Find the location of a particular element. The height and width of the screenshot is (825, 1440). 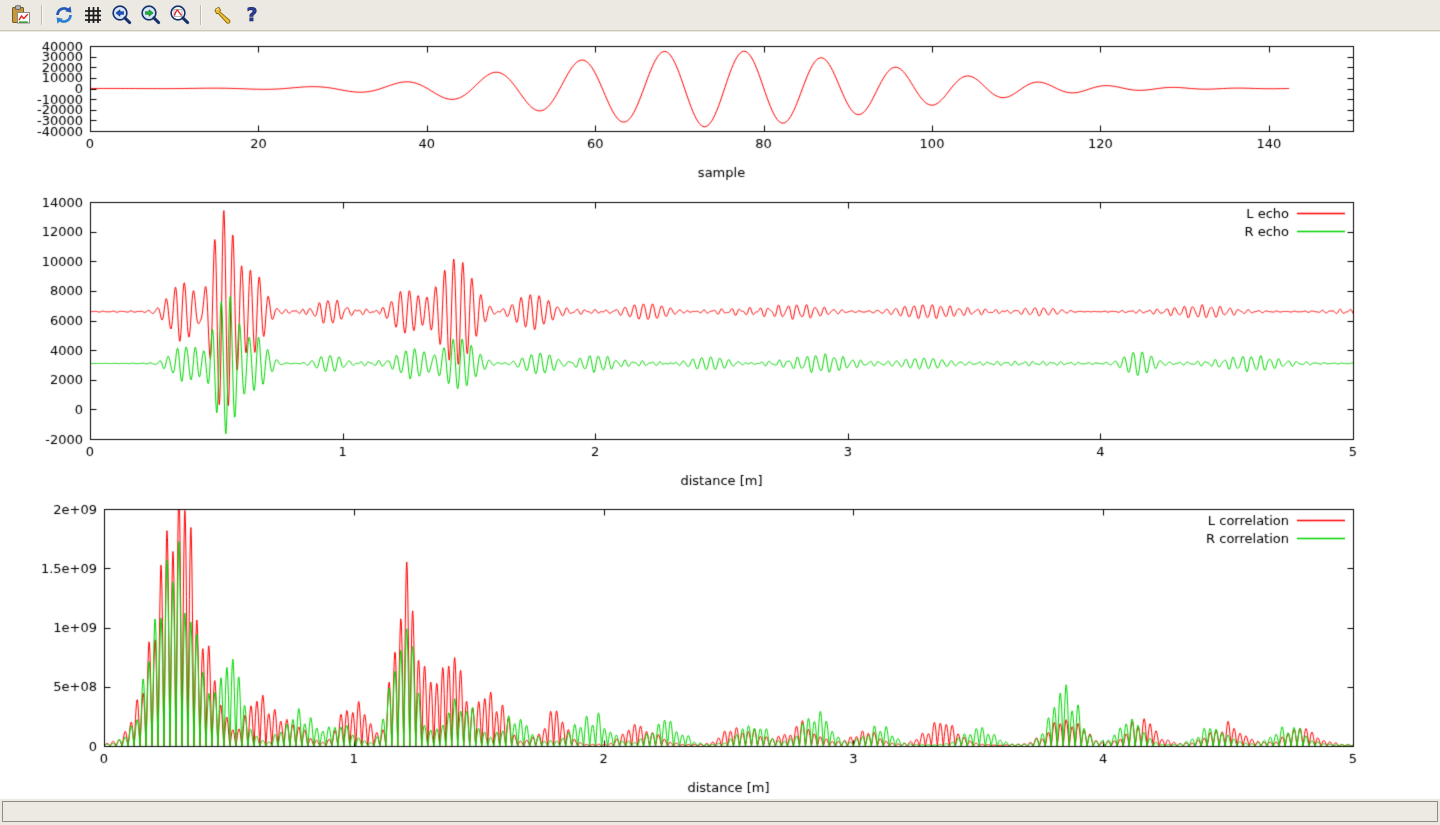

refresh-icon is located at coordinates (63, 15).